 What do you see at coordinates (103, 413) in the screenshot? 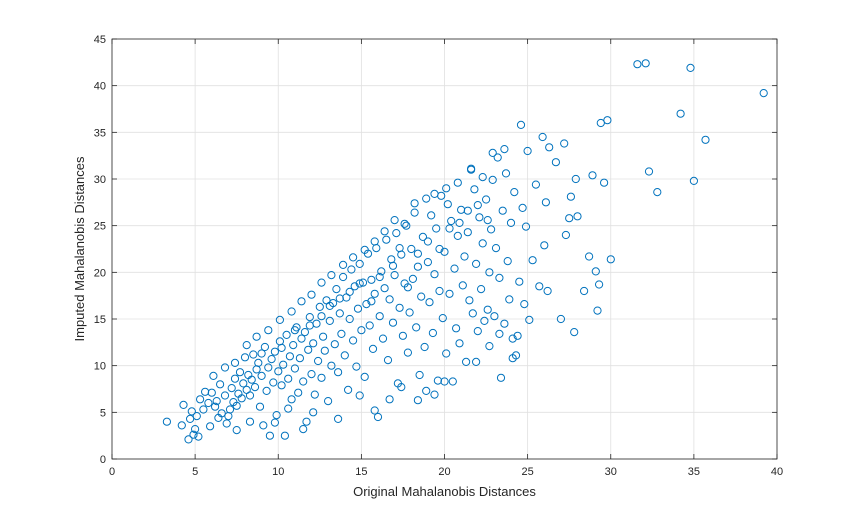
I see `y-tick-label: 5` at bounding box center [103, 413].